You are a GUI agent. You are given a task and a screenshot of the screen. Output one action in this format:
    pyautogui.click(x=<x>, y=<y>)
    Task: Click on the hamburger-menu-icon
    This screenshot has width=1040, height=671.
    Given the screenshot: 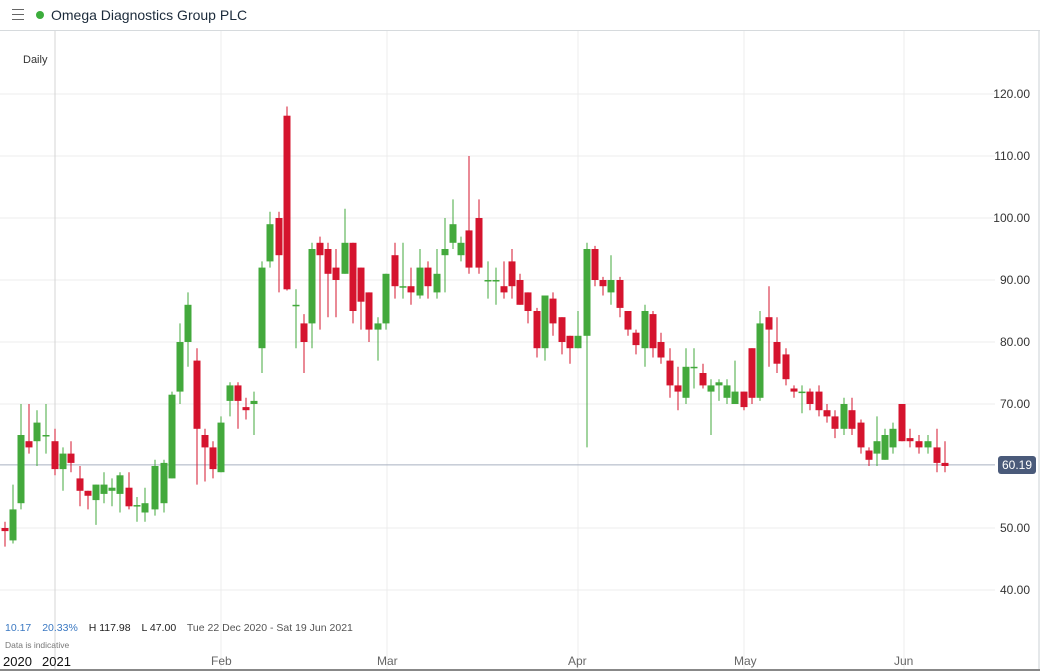 What is the action you would take?
    pyautogui.click(x=18, y=14)
    